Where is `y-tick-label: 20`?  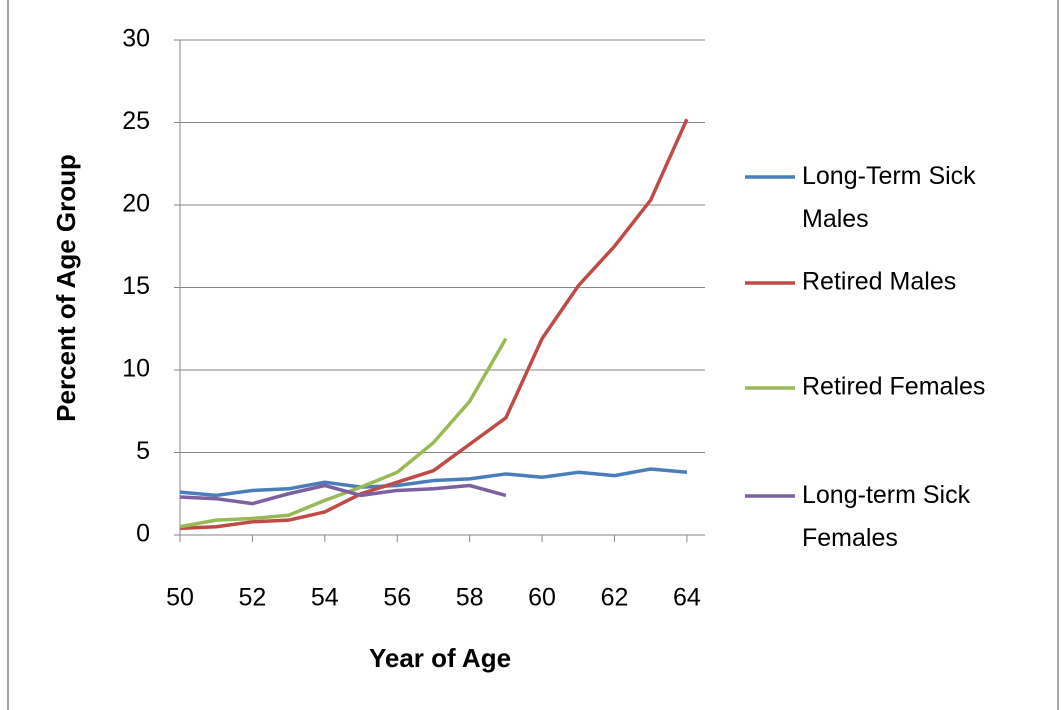
y-tick-label: 20 is located at coordinates (136, 204).